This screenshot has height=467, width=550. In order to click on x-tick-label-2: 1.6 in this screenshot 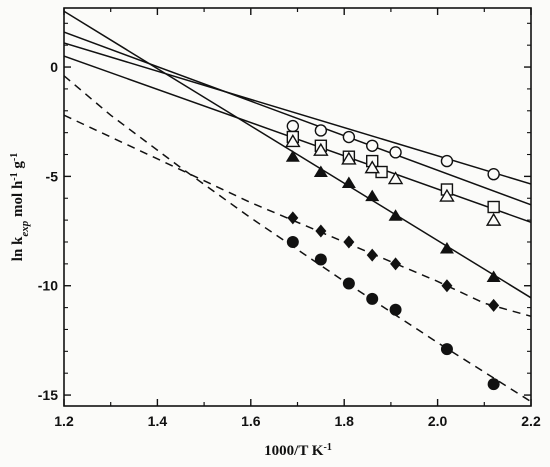, I will do `click(251, 421)`.